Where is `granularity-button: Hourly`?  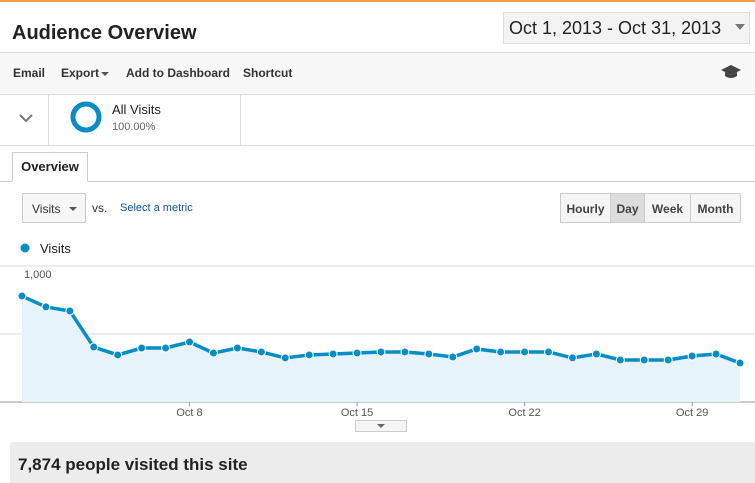
granularity-button: Hourly is located at coordinates (585, 208).